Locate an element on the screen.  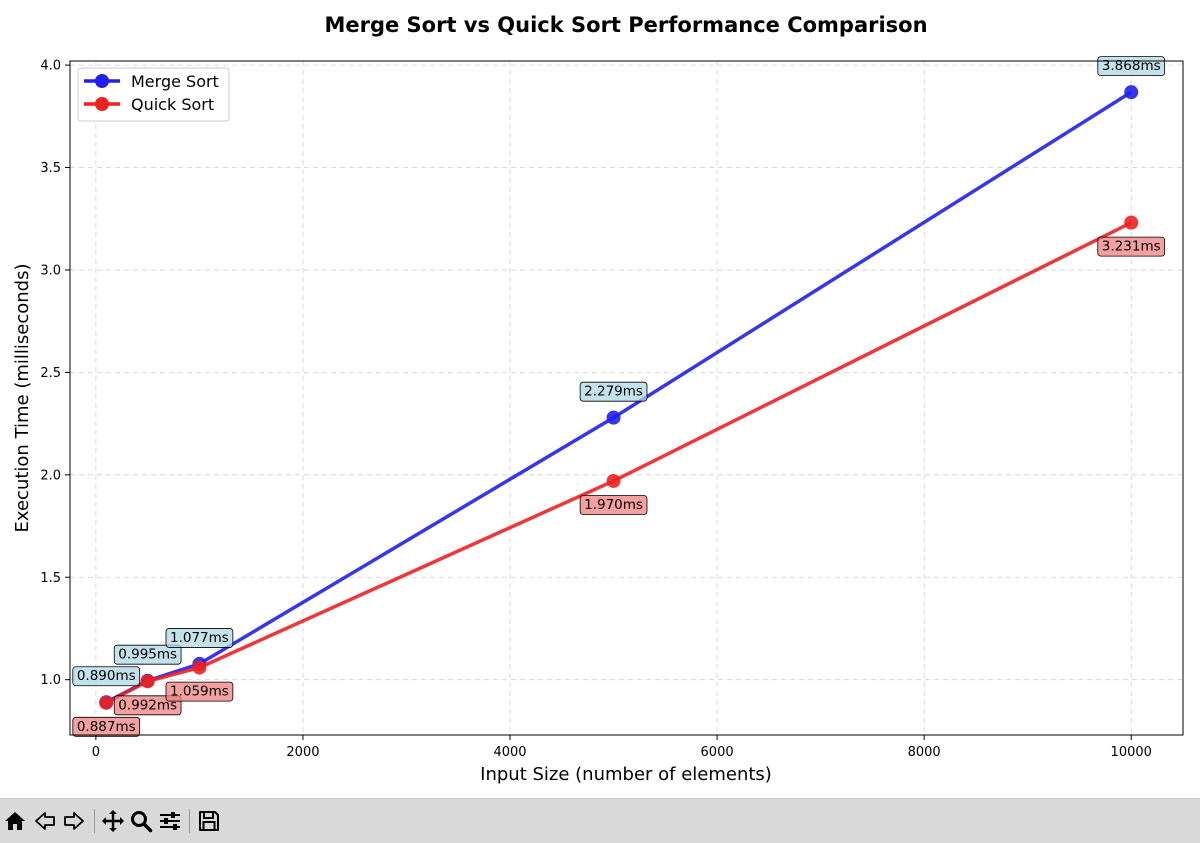
data-label-text: 2.279ms is located at coordinates (613, 392).